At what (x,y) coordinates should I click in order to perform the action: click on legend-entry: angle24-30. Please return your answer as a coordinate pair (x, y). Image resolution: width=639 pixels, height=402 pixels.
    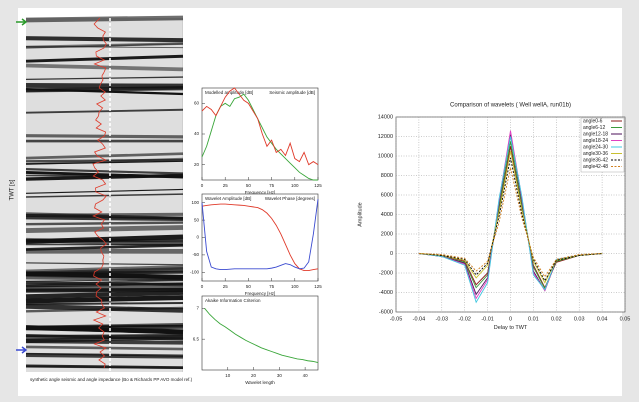
    Looking at the image, I should click on (595, 147).